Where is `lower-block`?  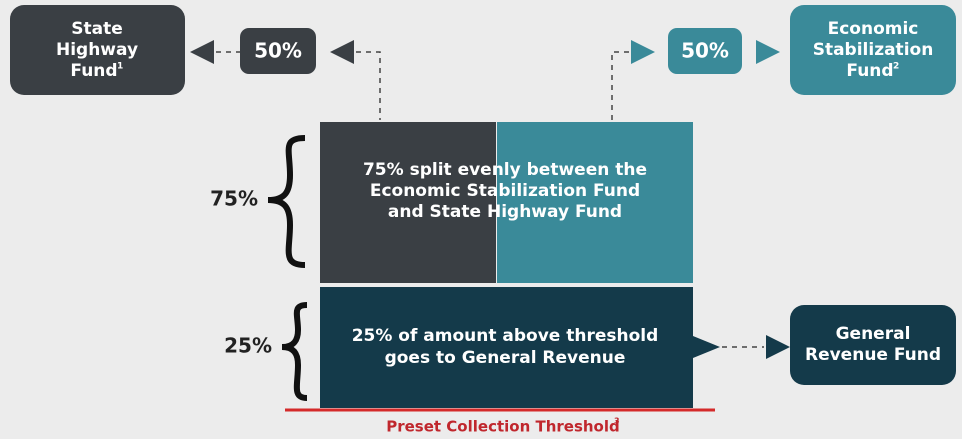 lower-block is located at coordinates (506, 347).